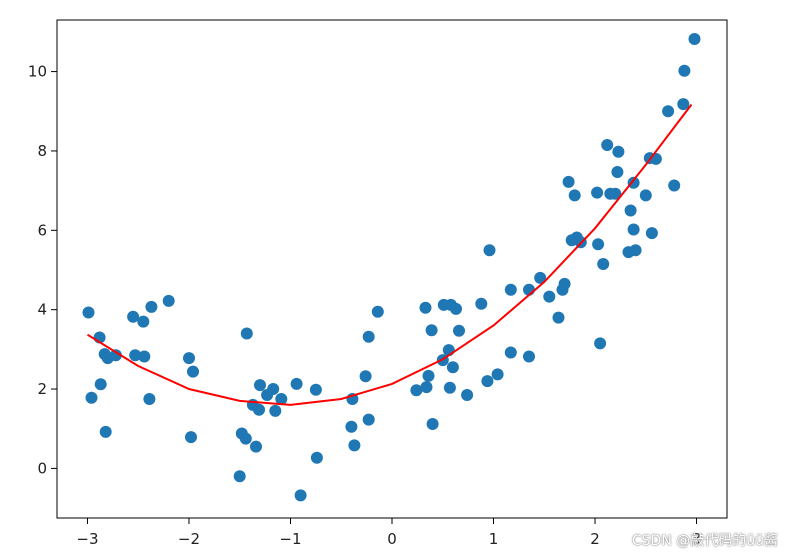  I want to click on x-tick-label: −3, so click(87, 539).